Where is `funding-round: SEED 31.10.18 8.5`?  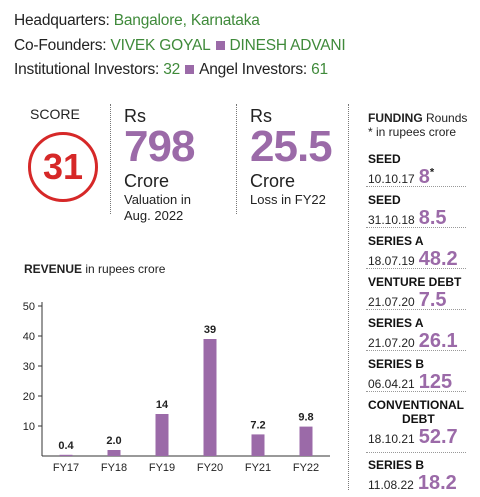 funding-round: SEED 31.10.18 8.5 is located at coordinates (407, 211).